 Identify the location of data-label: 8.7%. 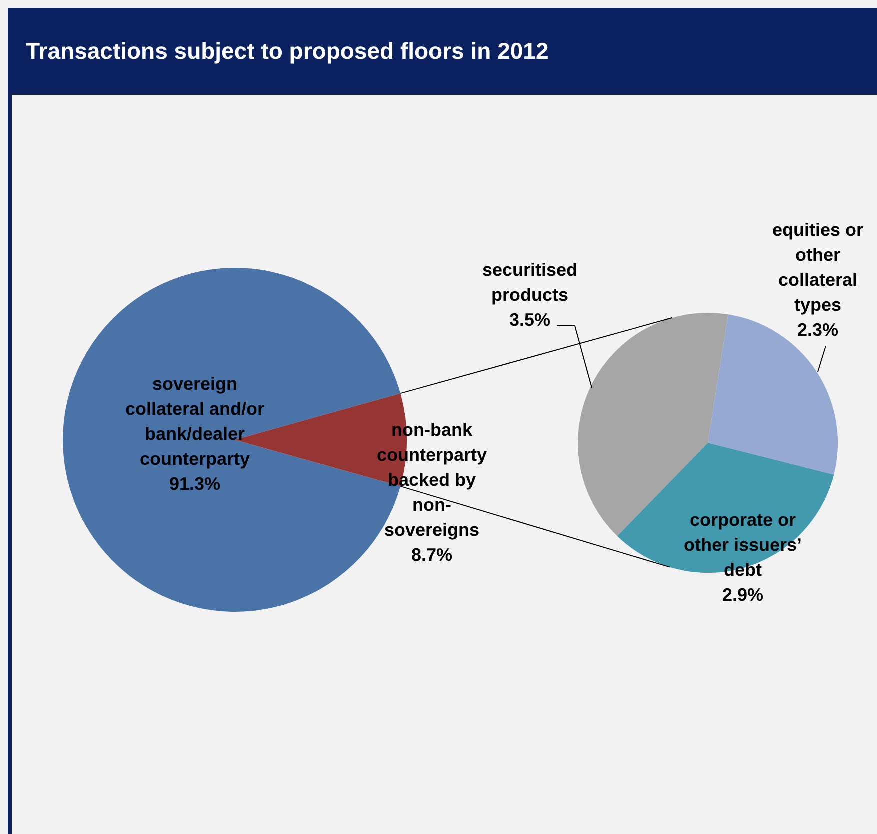
(432, 555).